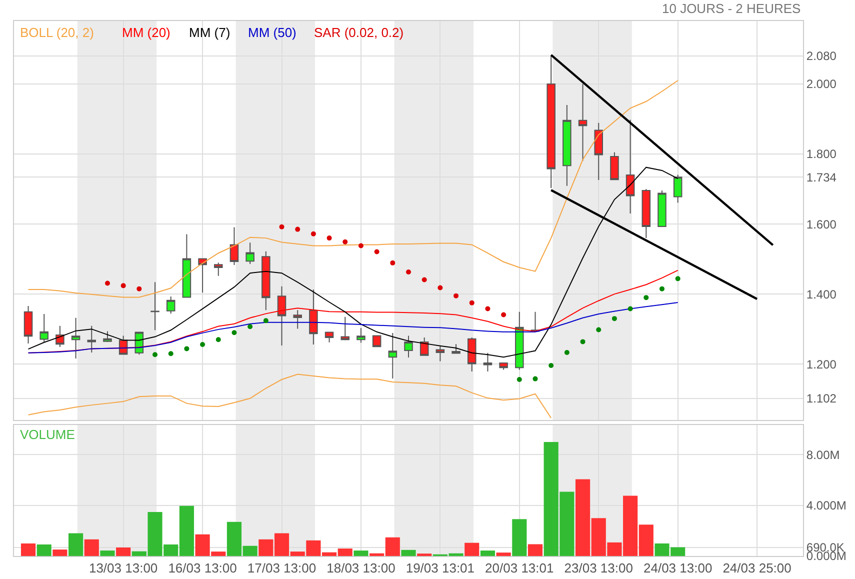  I want to click on y-tick-label: 1.200, so click(821, 364).